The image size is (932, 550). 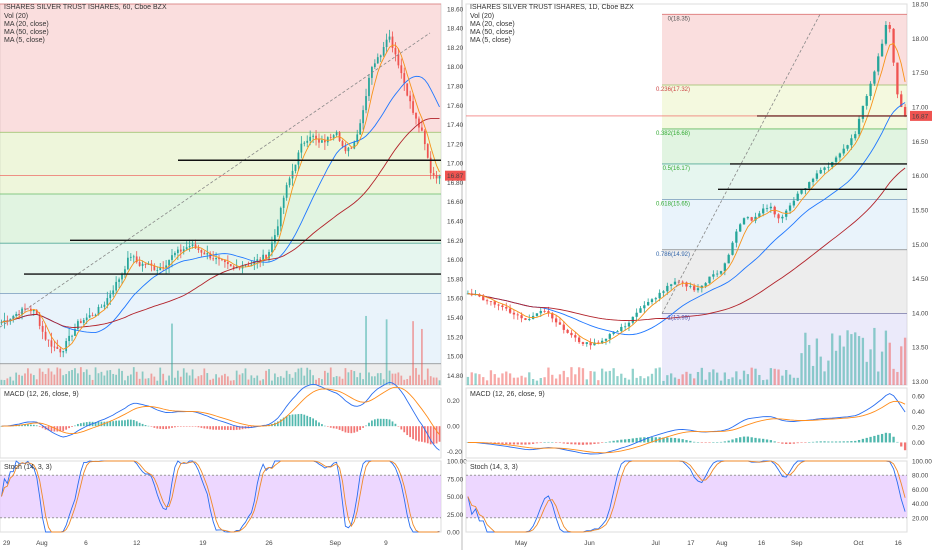 I want to click on zone-band, so click(x=784, y=281).